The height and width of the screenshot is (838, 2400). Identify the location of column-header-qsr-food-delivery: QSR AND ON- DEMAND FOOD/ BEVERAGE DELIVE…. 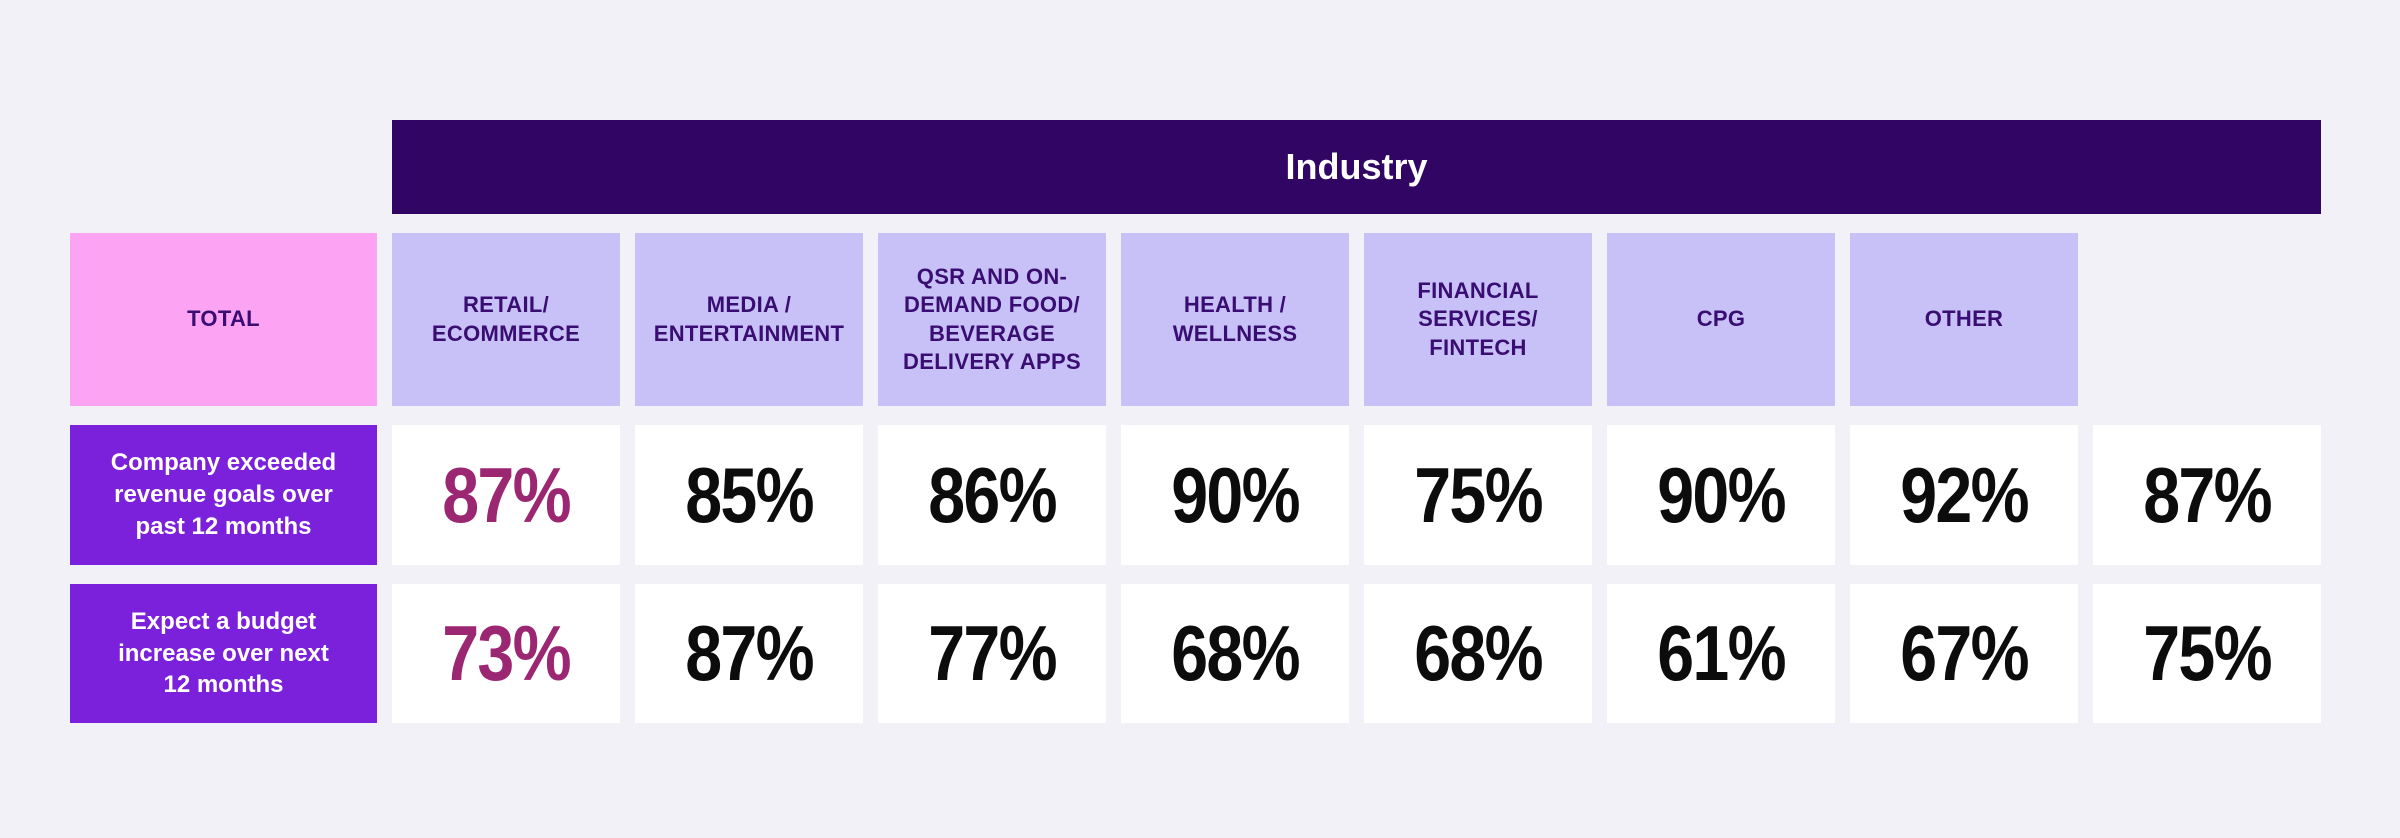
(992, 319).